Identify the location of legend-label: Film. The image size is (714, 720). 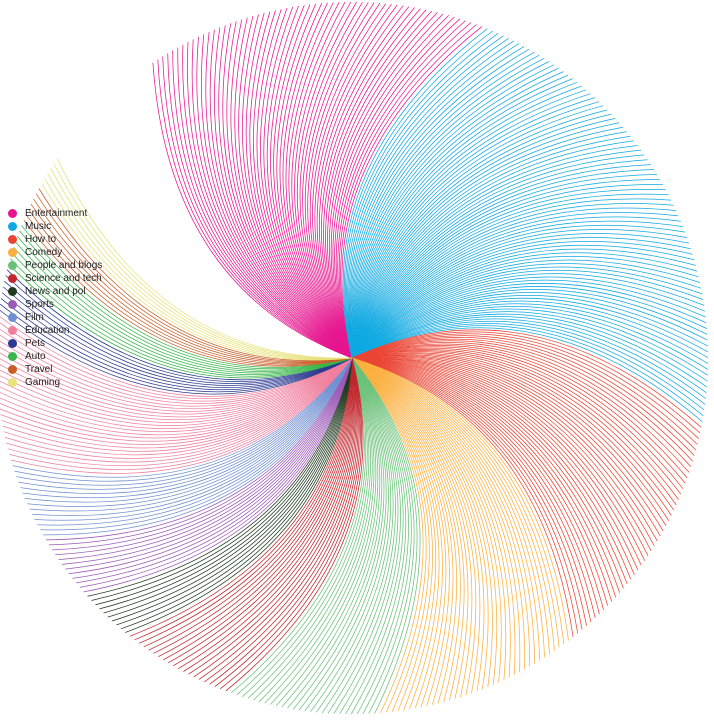
(34, 317).